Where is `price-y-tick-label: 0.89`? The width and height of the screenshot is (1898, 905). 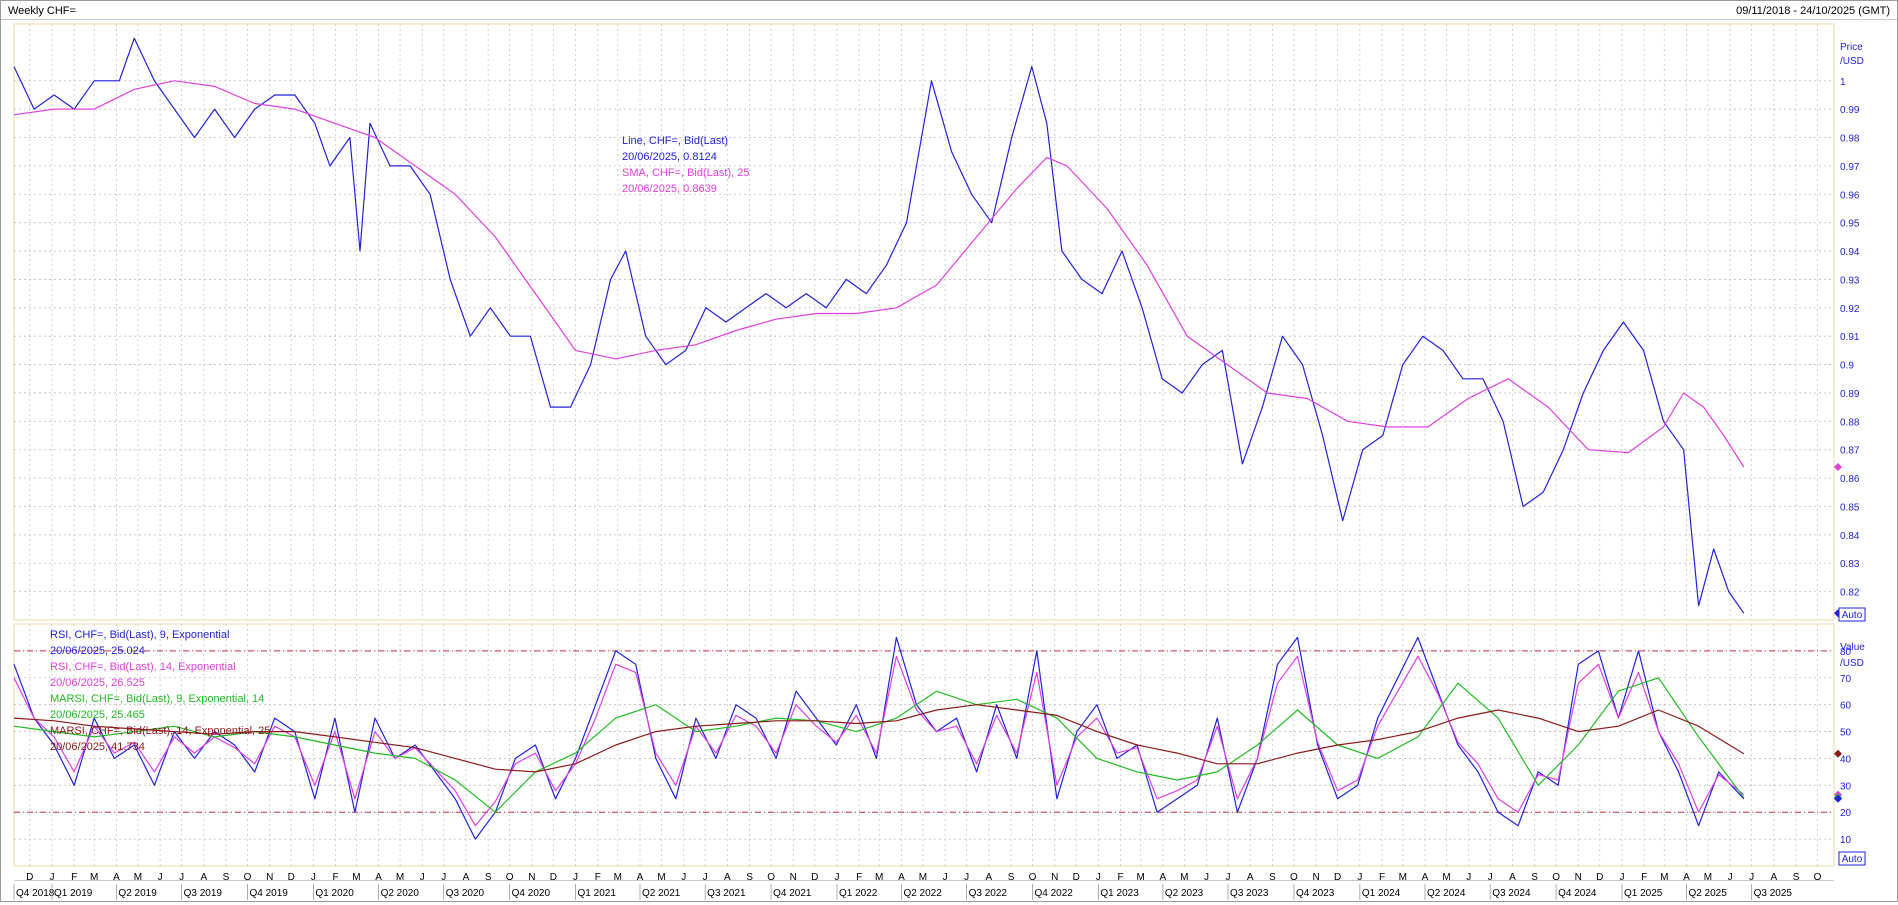
price-y-tick-label: 0.89 is located at coordinates (1850, 394).